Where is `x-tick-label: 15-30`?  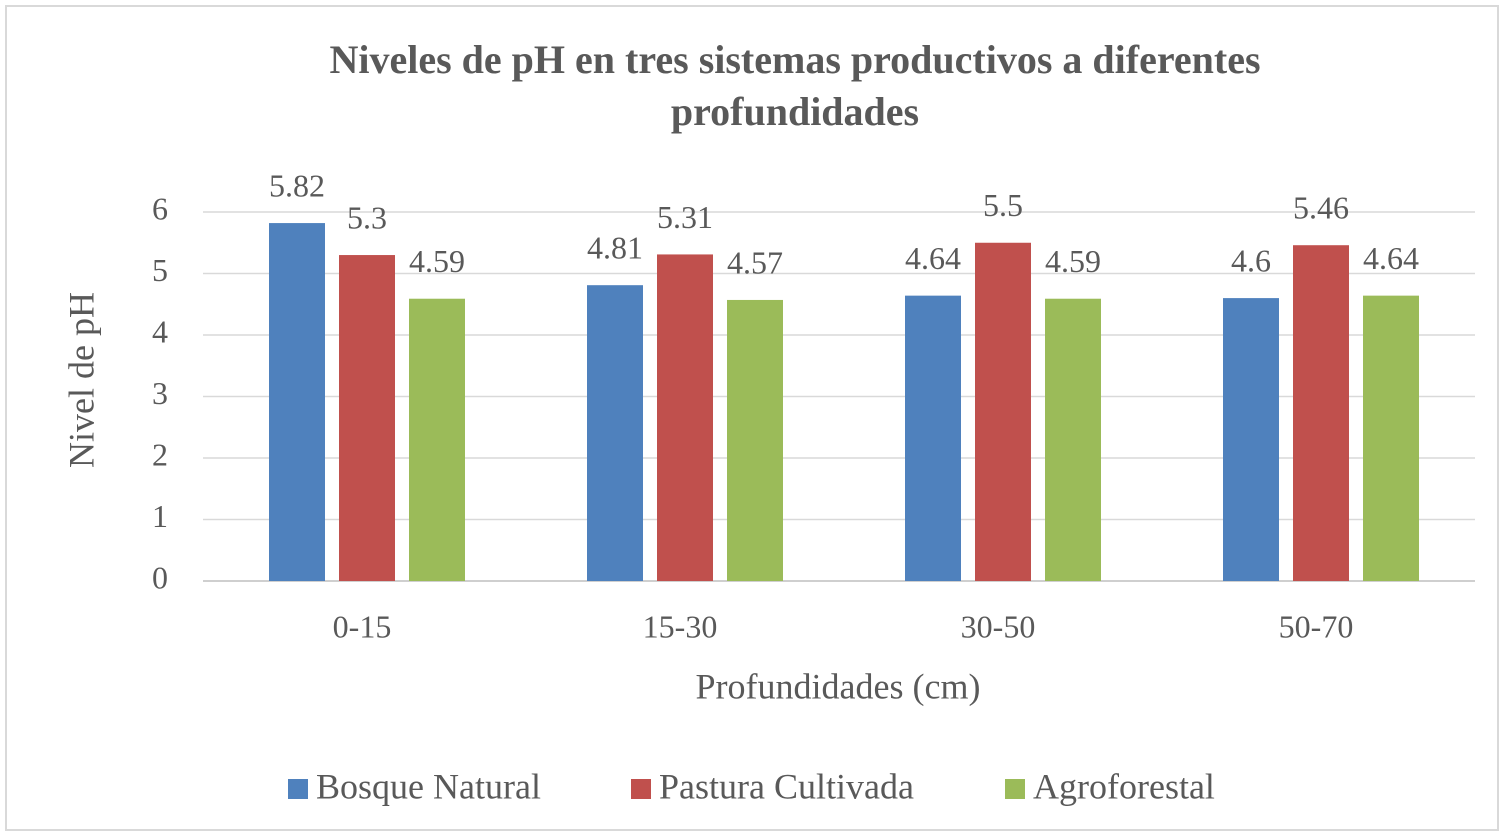
x-tick-label: 15-30 is located at coordinates (680, 626).